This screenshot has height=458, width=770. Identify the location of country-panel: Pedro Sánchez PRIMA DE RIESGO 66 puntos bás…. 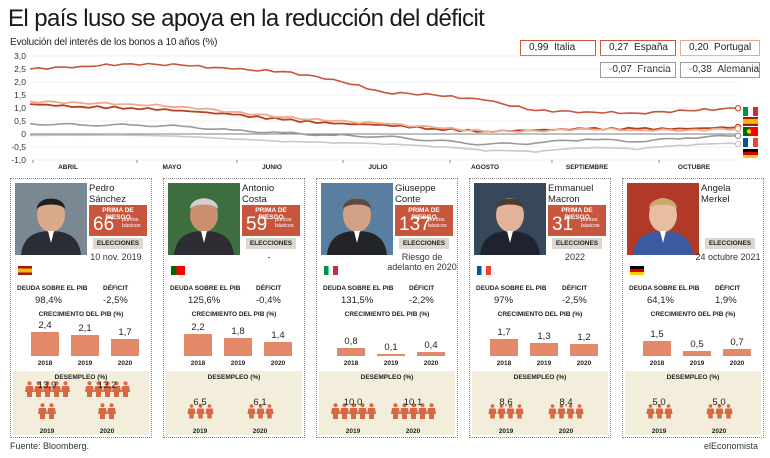
(81, 308).